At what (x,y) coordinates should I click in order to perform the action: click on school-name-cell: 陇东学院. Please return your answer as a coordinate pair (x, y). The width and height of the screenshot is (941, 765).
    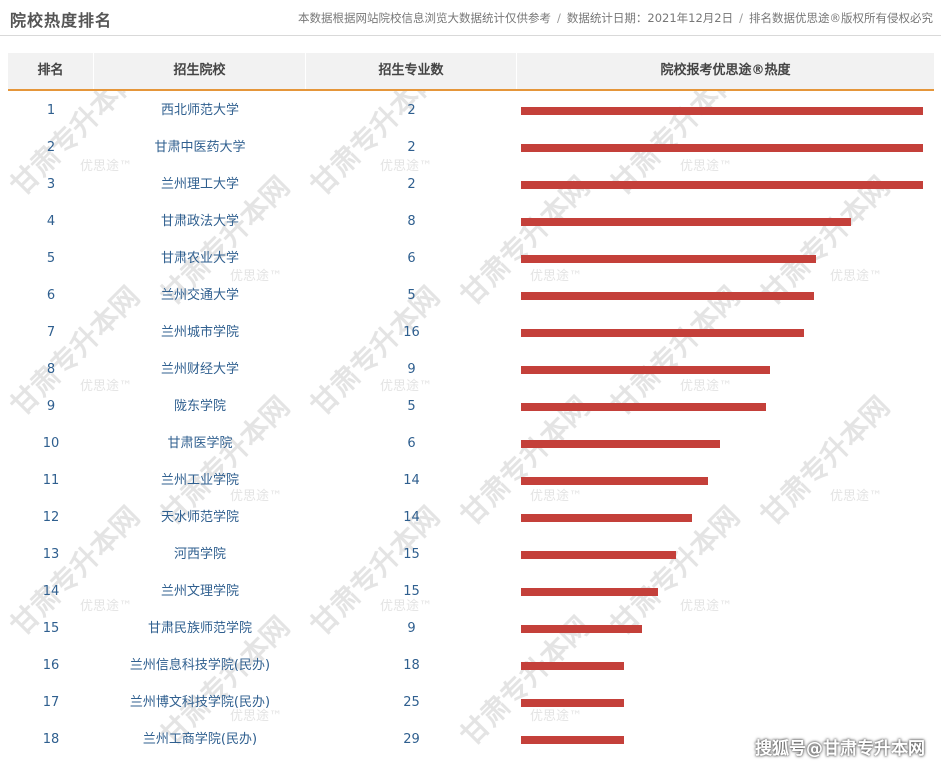
    Looking at the image, I should click on (199, 406).